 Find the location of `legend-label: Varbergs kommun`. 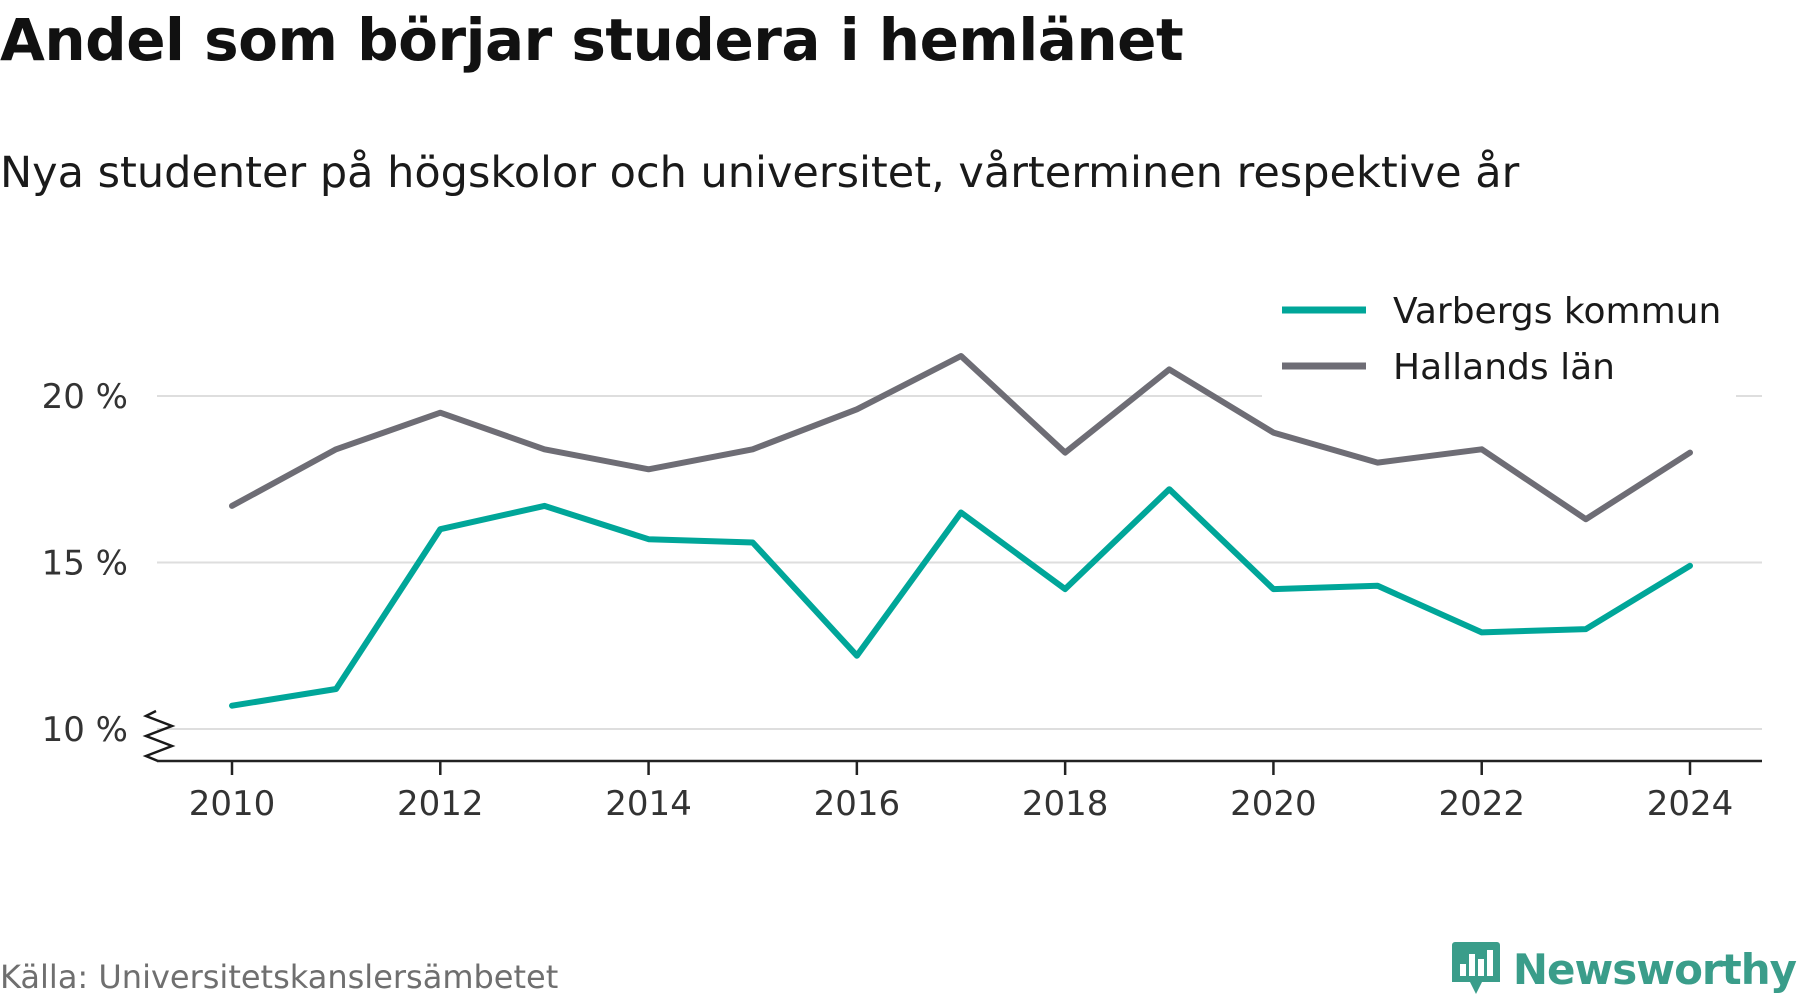

legend-label: Varbergs kommun is located at coordinates (1557, 311).